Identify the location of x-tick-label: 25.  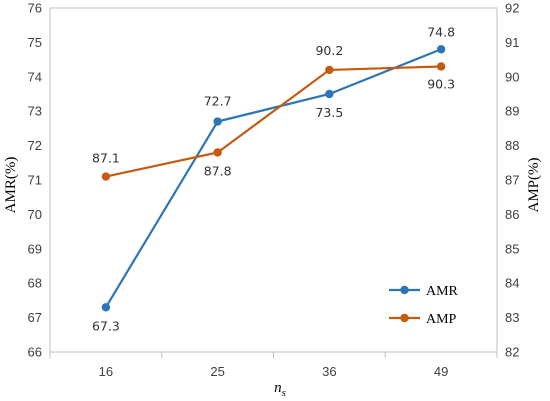
(217, 371).